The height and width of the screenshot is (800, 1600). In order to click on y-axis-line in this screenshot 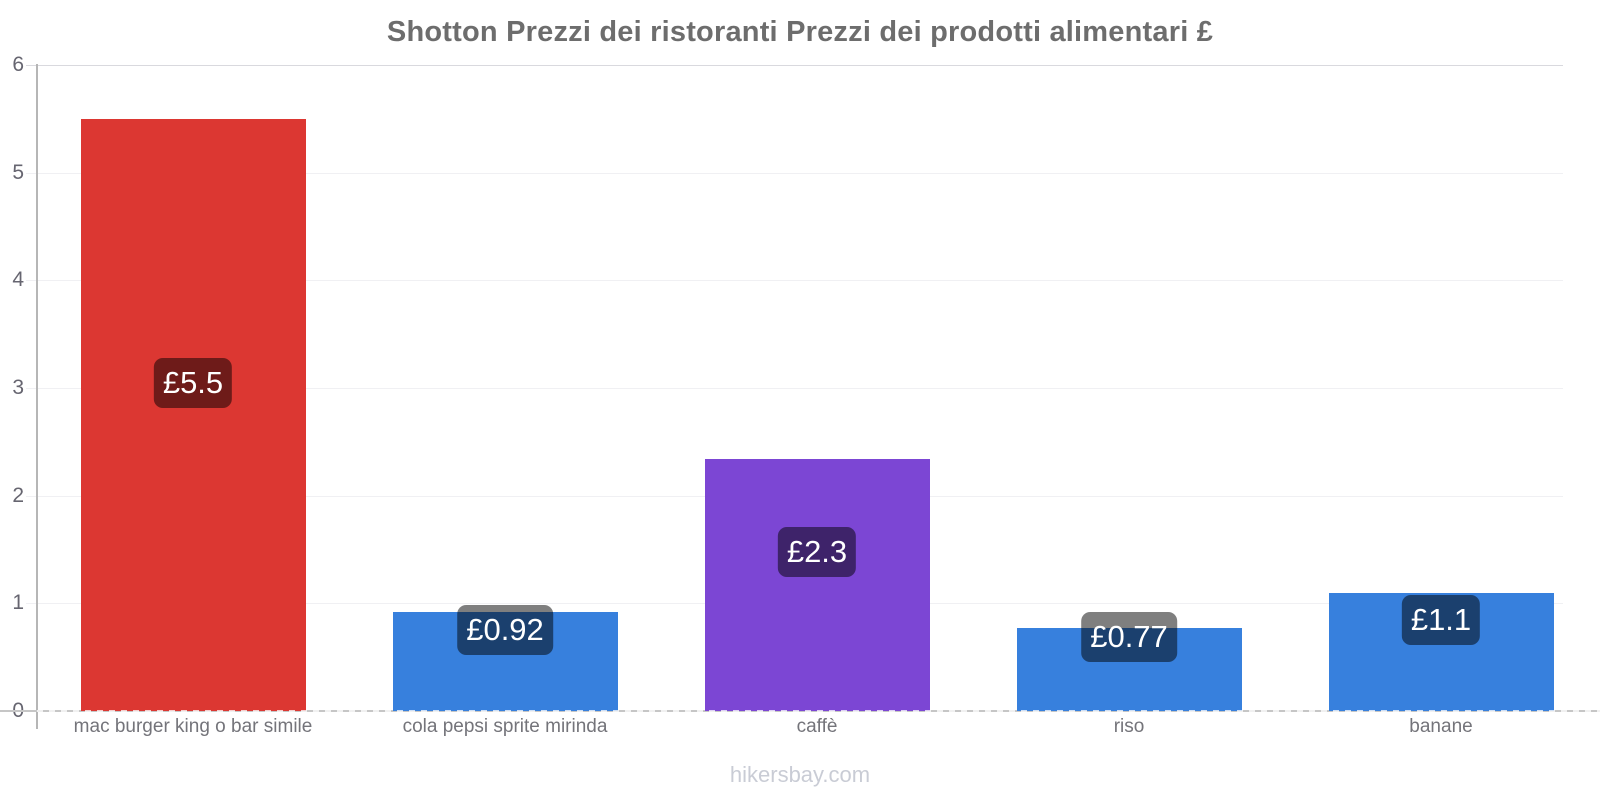, I will do `click(37, 396)`.